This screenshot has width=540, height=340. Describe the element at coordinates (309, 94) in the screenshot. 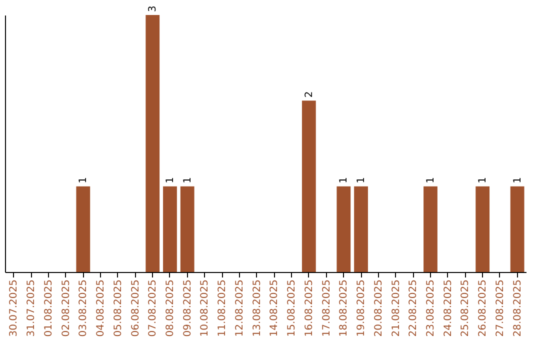

I see `data-label: 2` at that location.